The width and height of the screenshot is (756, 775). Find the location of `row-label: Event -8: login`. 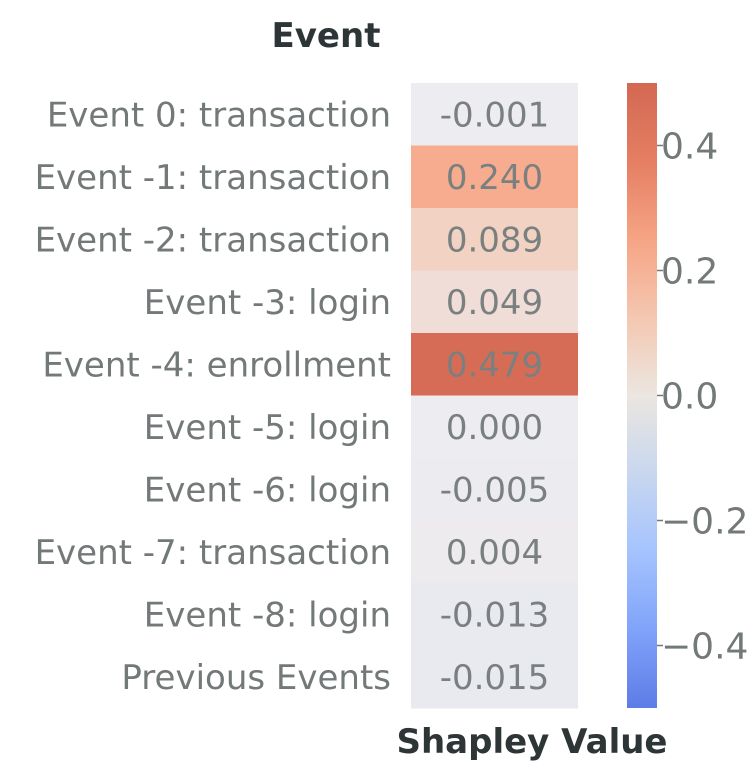

row-label: Event -8: login is located at coordinates (267, 615).